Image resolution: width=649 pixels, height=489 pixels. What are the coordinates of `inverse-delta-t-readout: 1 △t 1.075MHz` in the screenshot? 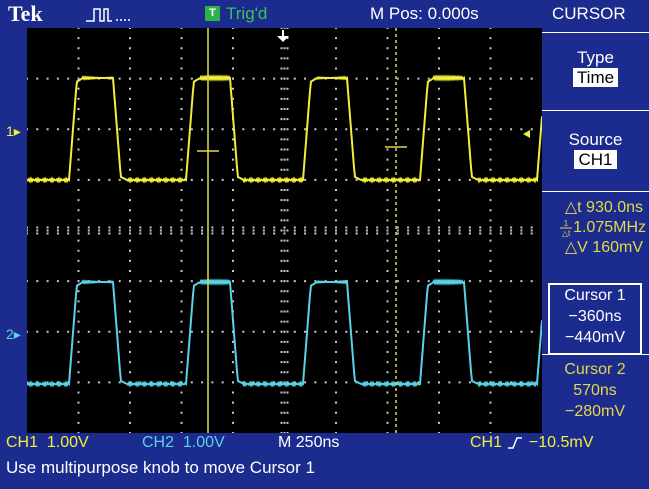 It's located at (595, 228).